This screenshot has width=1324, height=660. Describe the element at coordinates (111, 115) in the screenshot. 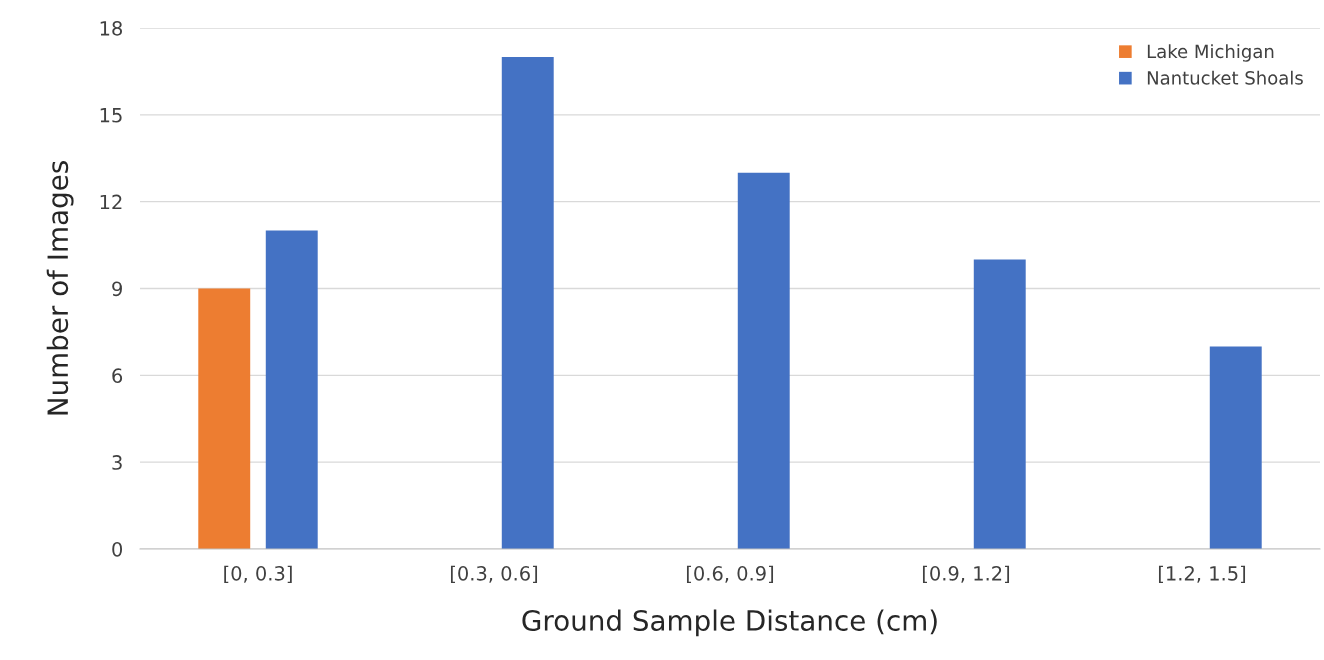

I see `y-tick-label: 15` at that location.